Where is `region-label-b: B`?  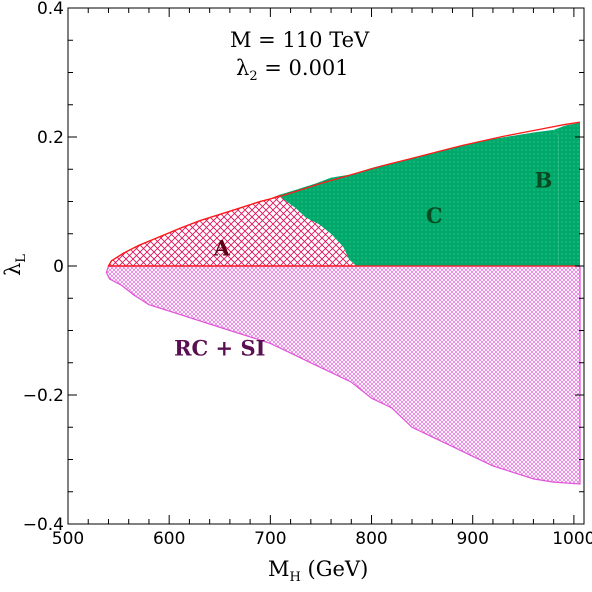
region-label-b: B is located at coordinates (544, 180).